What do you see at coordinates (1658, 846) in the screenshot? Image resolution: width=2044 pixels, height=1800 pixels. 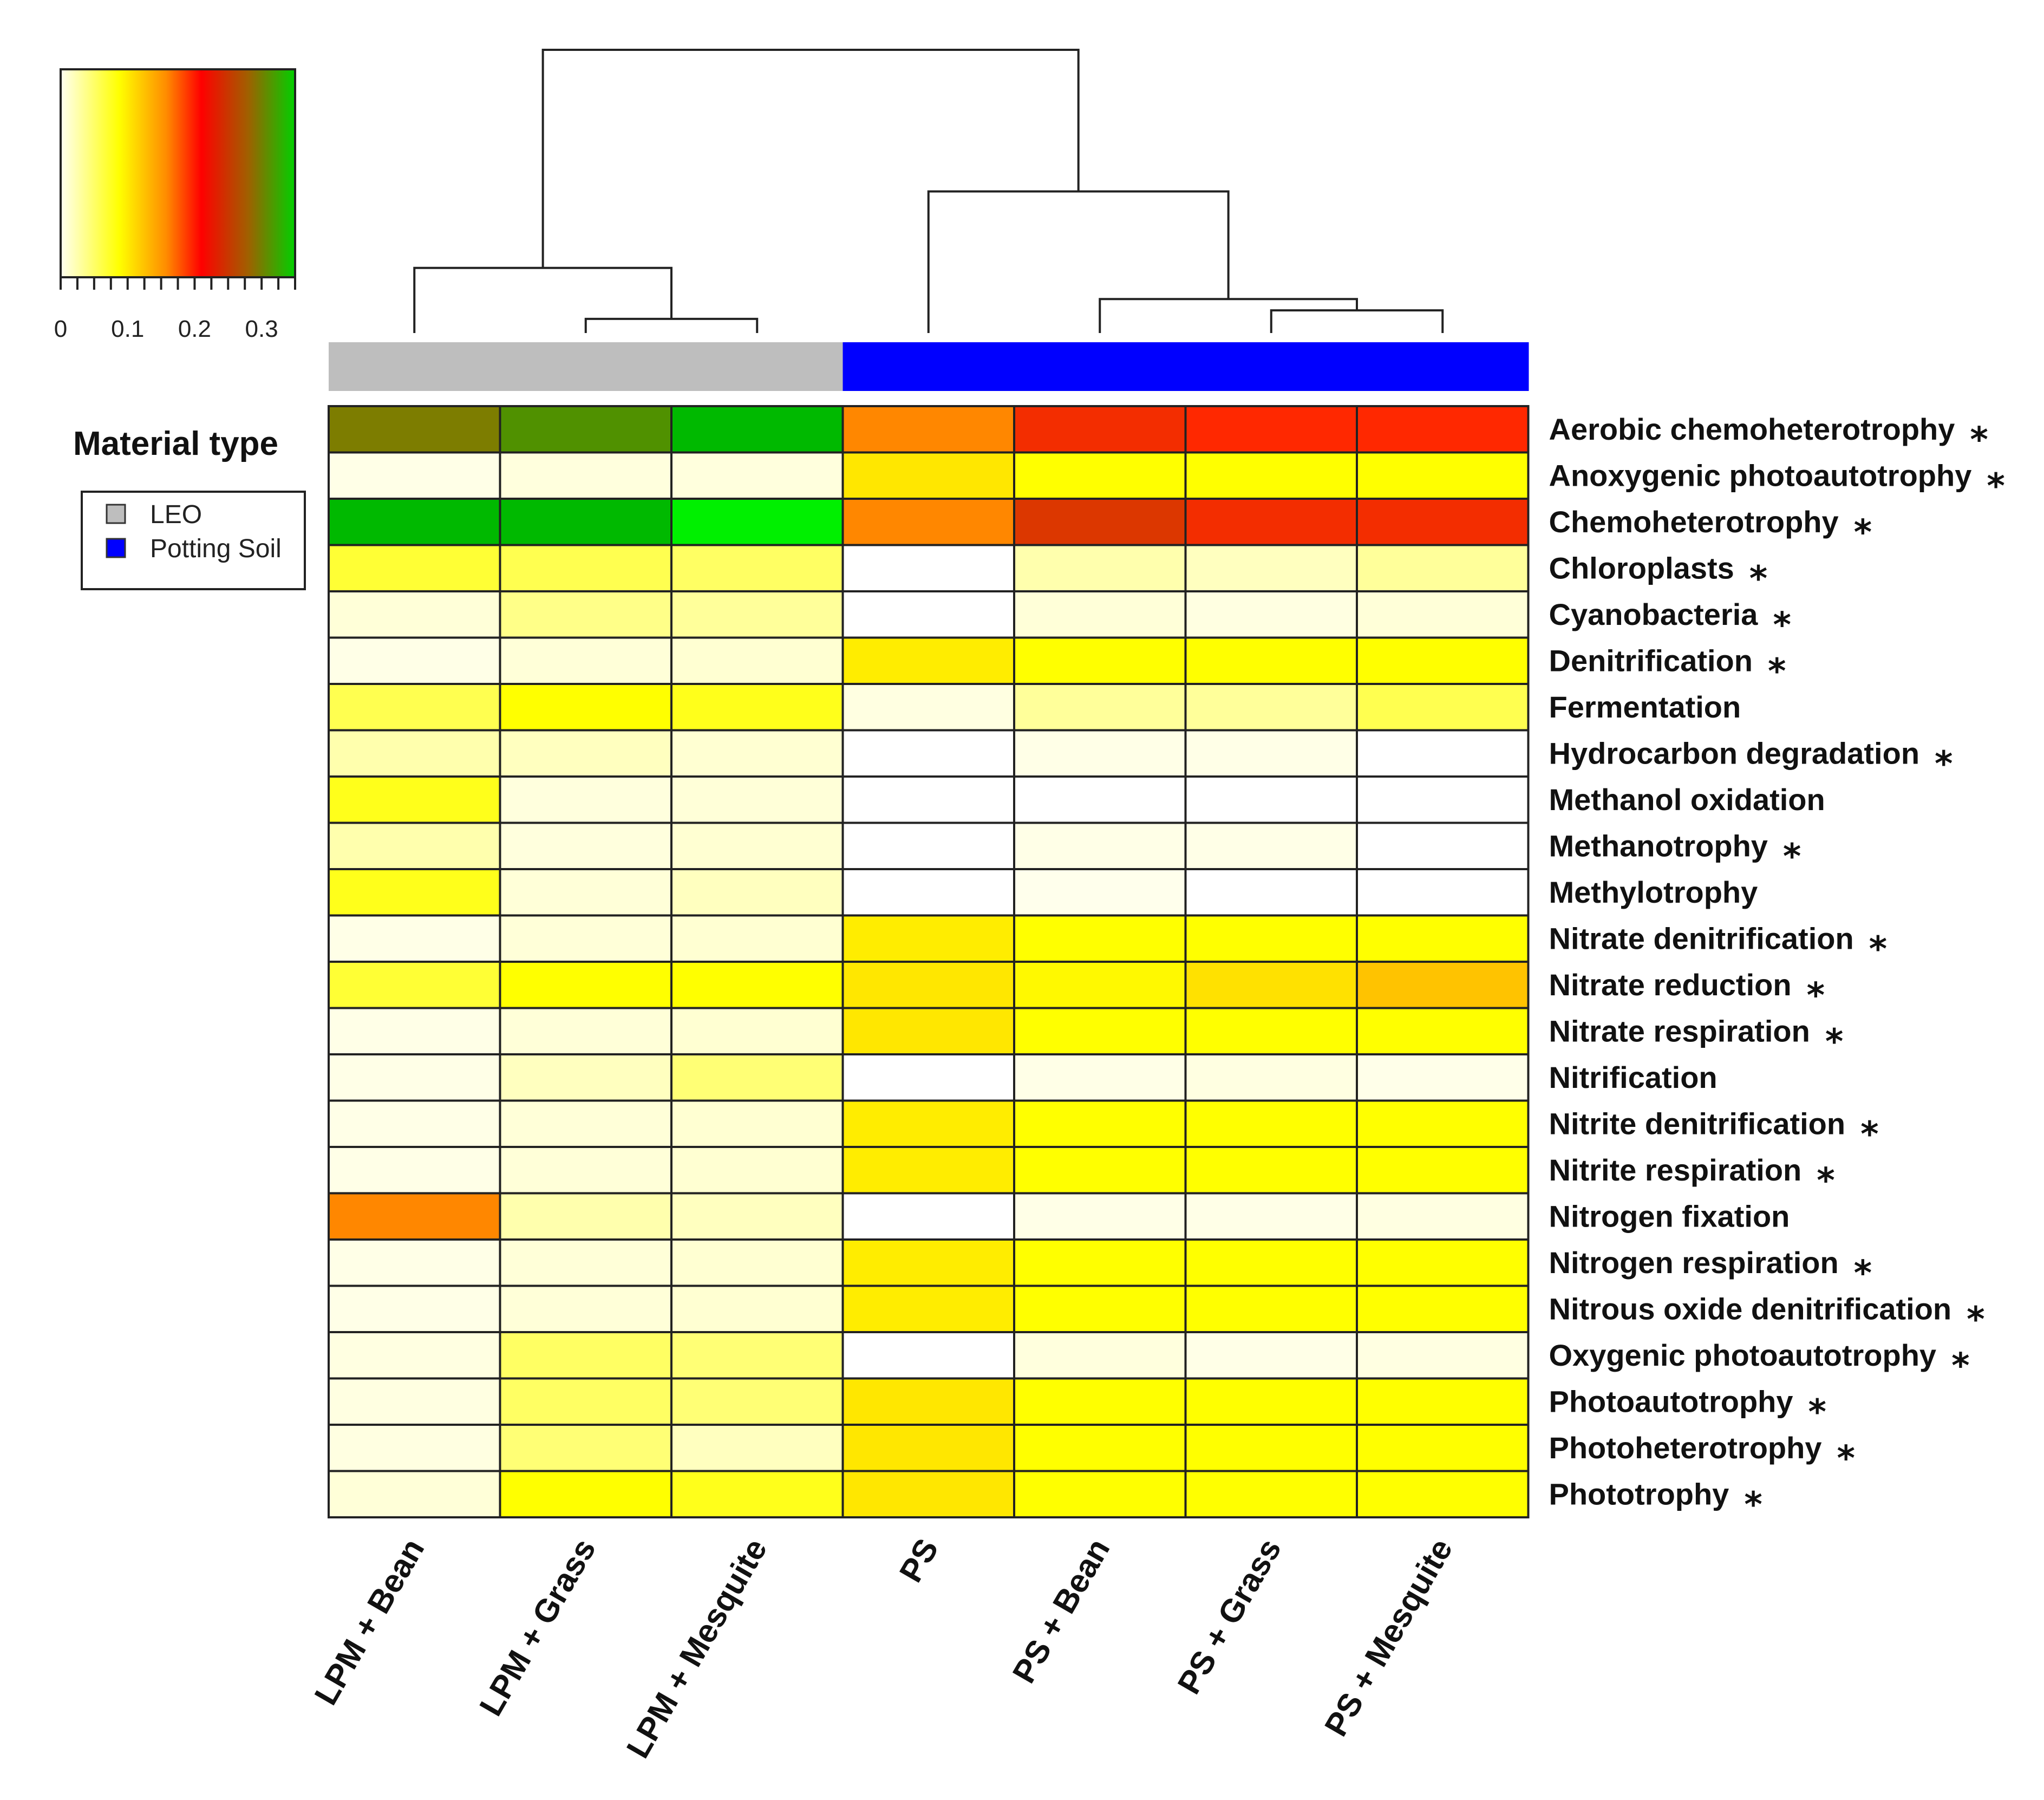 I see `row-label: Methanotrophy` at bounding box center [1658, 846].